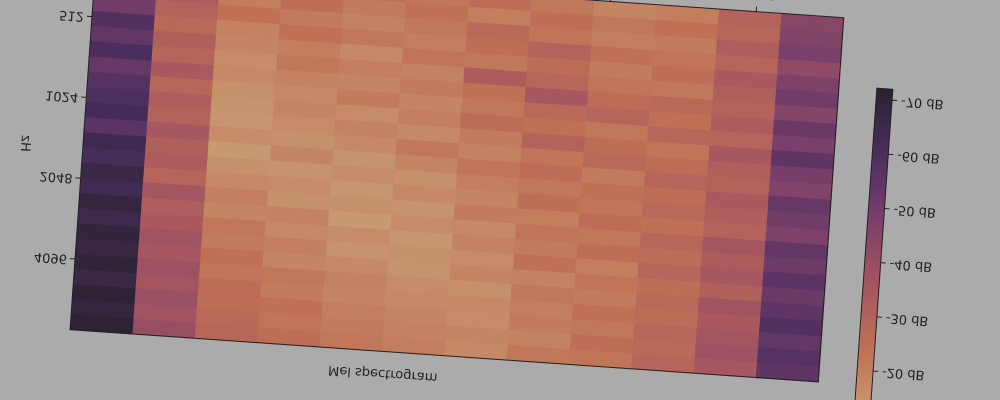  I want to click on x-axis-label: Mel spectrogram, so click(383, 373).